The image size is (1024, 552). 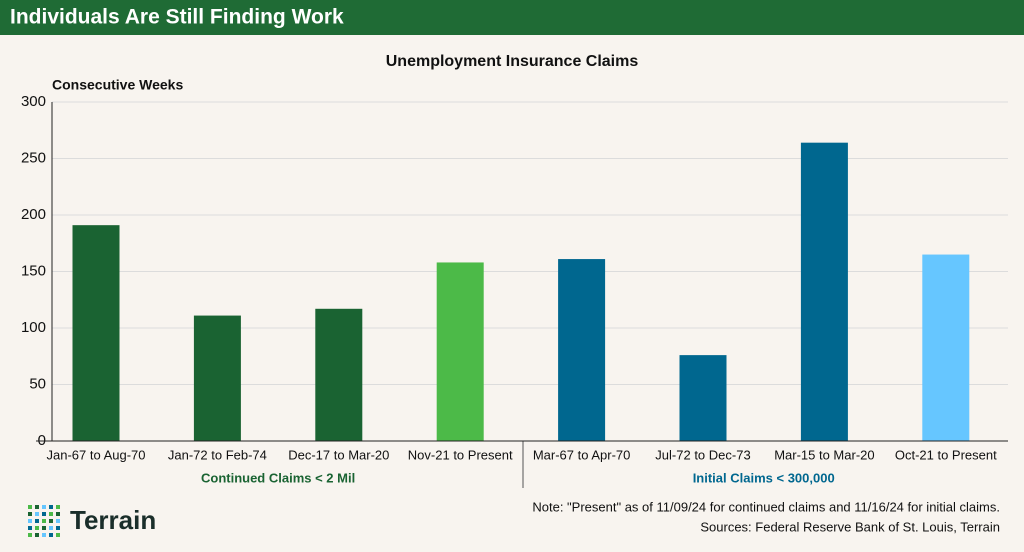 What do you see at coordinates (824, 454) in the screenshot?
I see `x-tick-label: Mar-15 to Mar-20` at bounding box center [824, 454].